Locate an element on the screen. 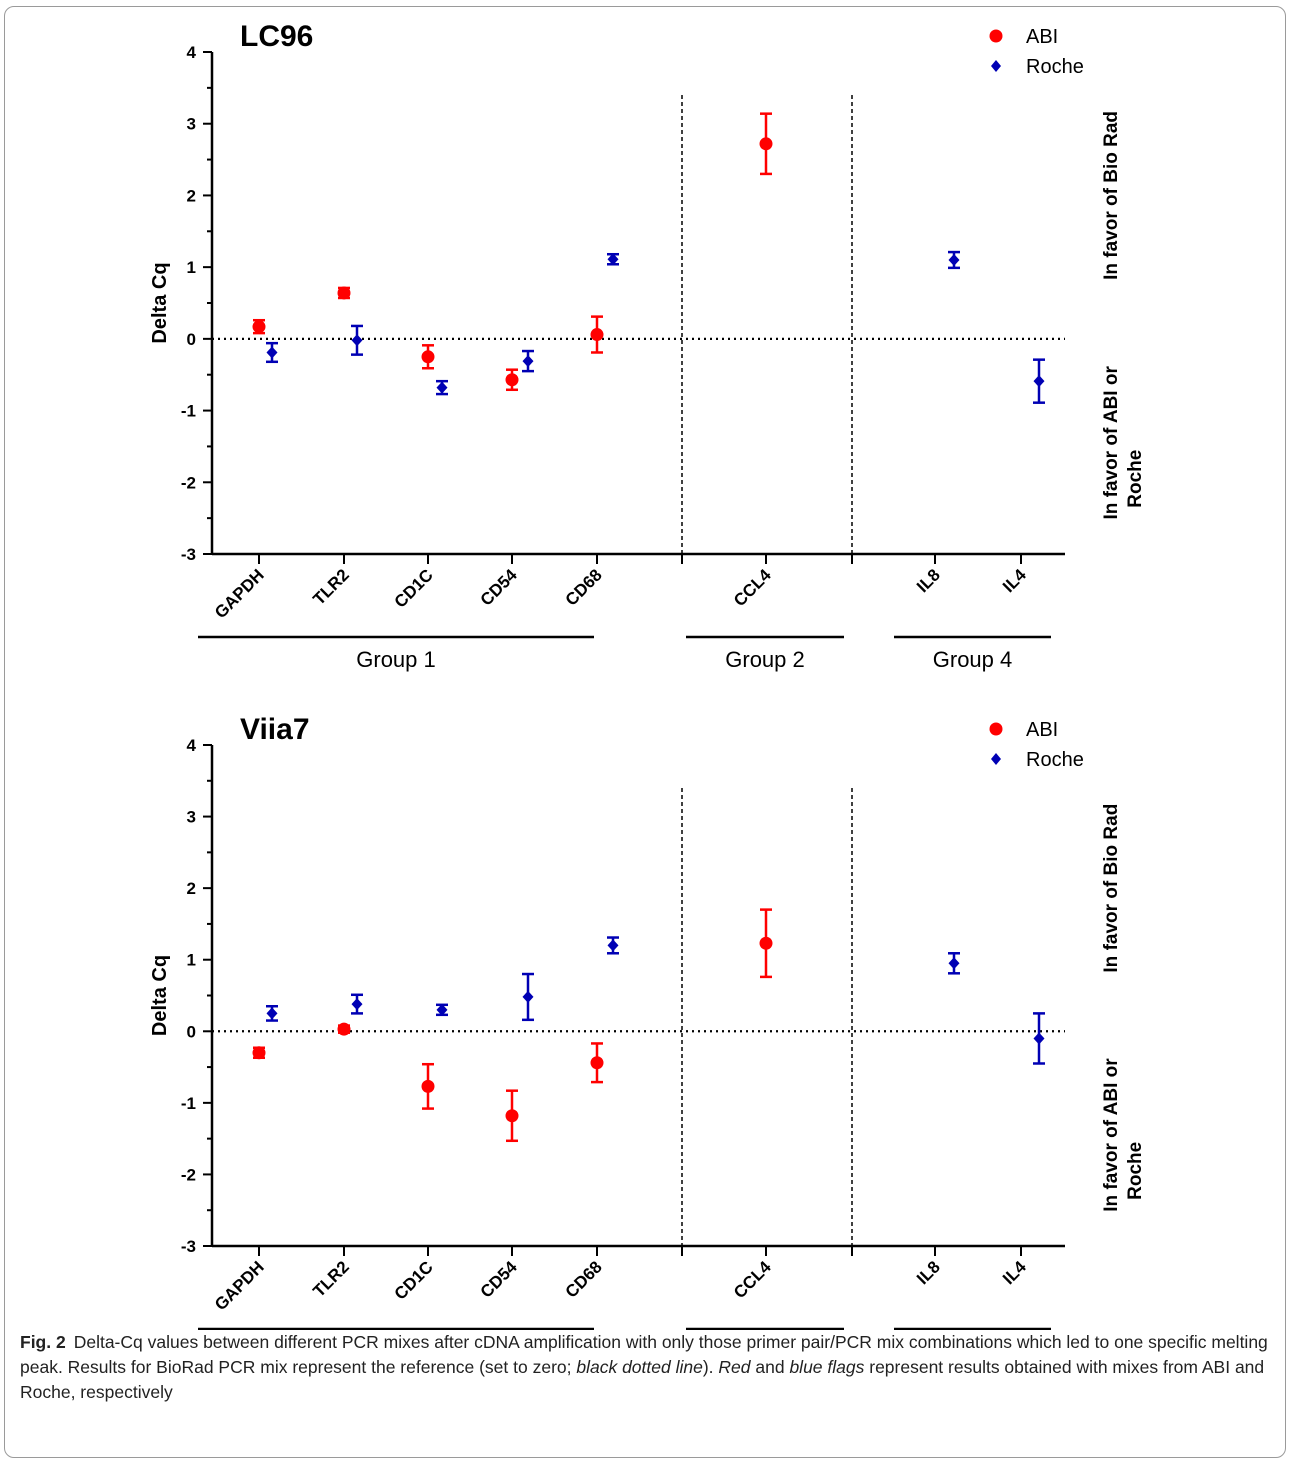  caption-italic-3: blue flags is located at coordinates (827, 1367).